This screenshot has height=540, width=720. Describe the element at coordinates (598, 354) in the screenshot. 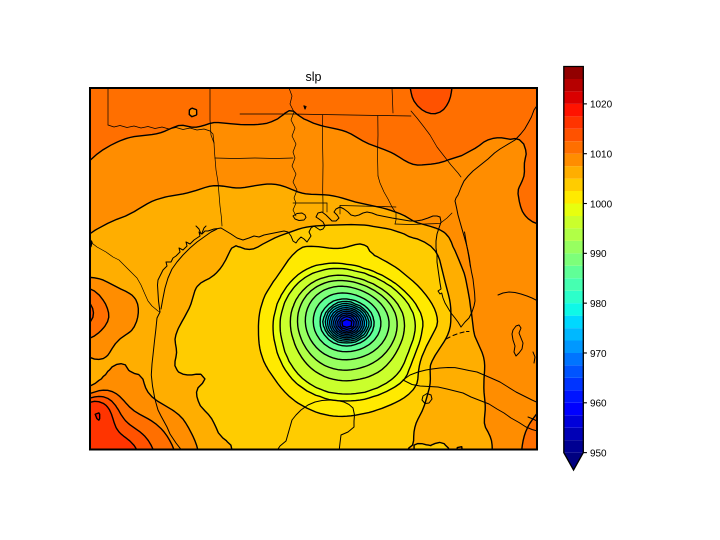

I see `svg-text: 970` at that location.